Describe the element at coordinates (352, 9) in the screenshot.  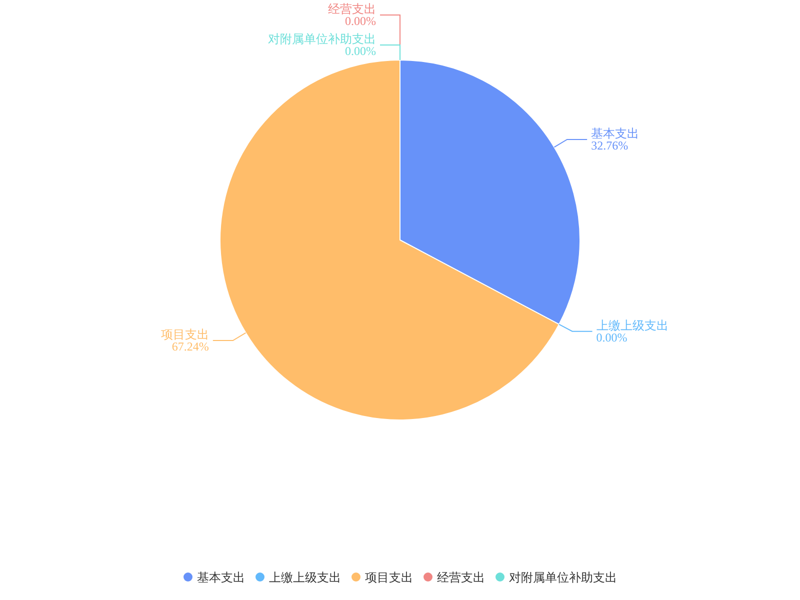
I see `category-label: 经营支出` at that location.